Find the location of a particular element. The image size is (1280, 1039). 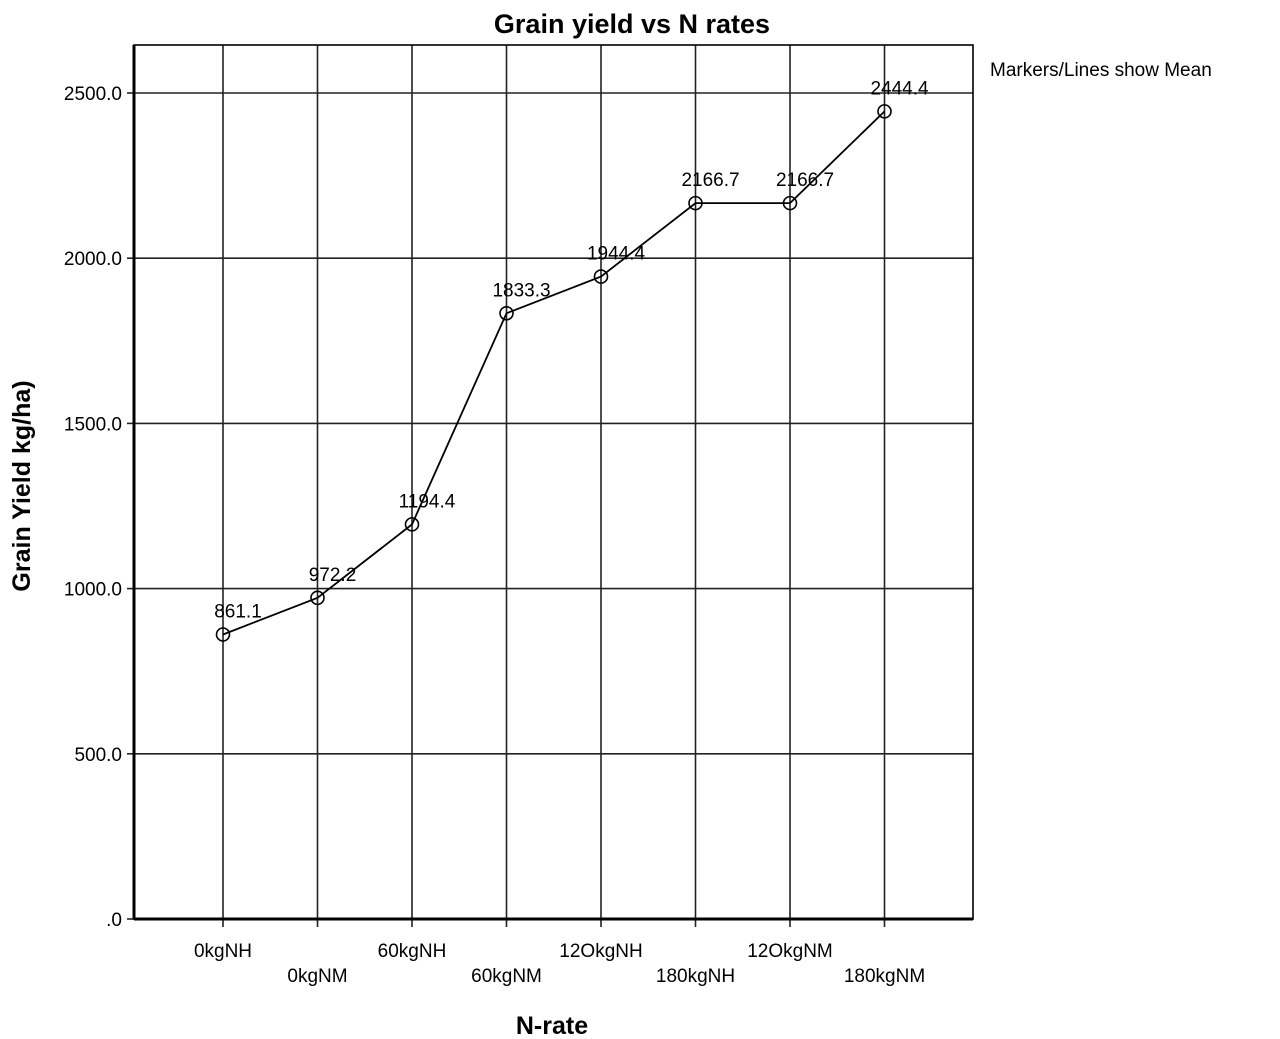

y-axis-title: Grain Yield kg/ha) is located at coordinates (22, 485).